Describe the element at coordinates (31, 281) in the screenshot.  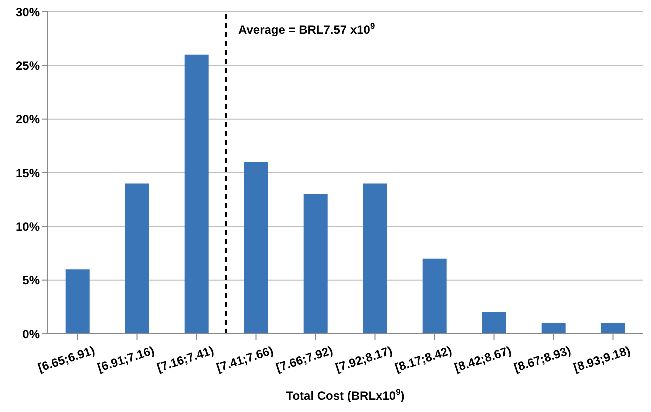
I see `y-tick-label: 5%` at that location.